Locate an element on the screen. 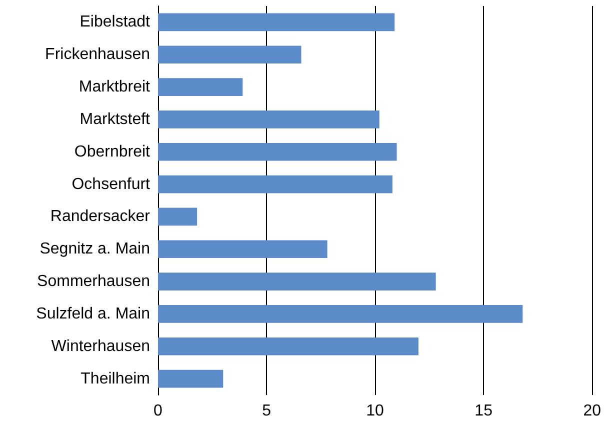  y-tick-label: Frickenhausen is located at coordinates (97, 55).